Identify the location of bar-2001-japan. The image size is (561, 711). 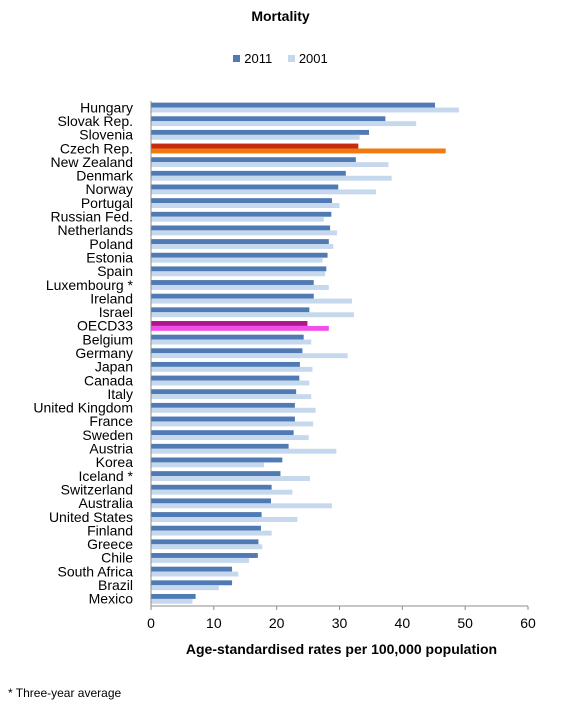
(232, 369).